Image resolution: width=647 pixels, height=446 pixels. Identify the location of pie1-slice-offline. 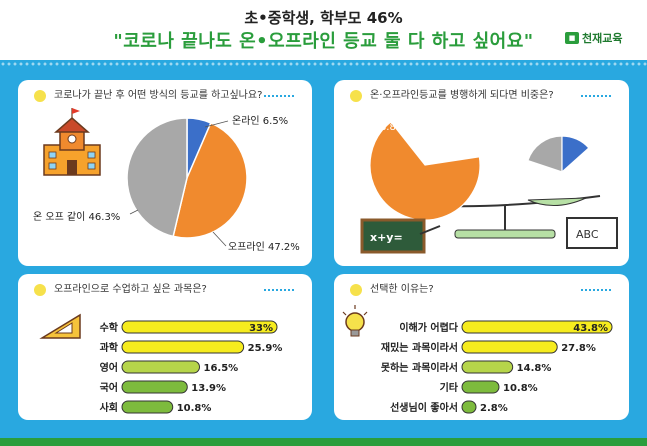
(210, 180).